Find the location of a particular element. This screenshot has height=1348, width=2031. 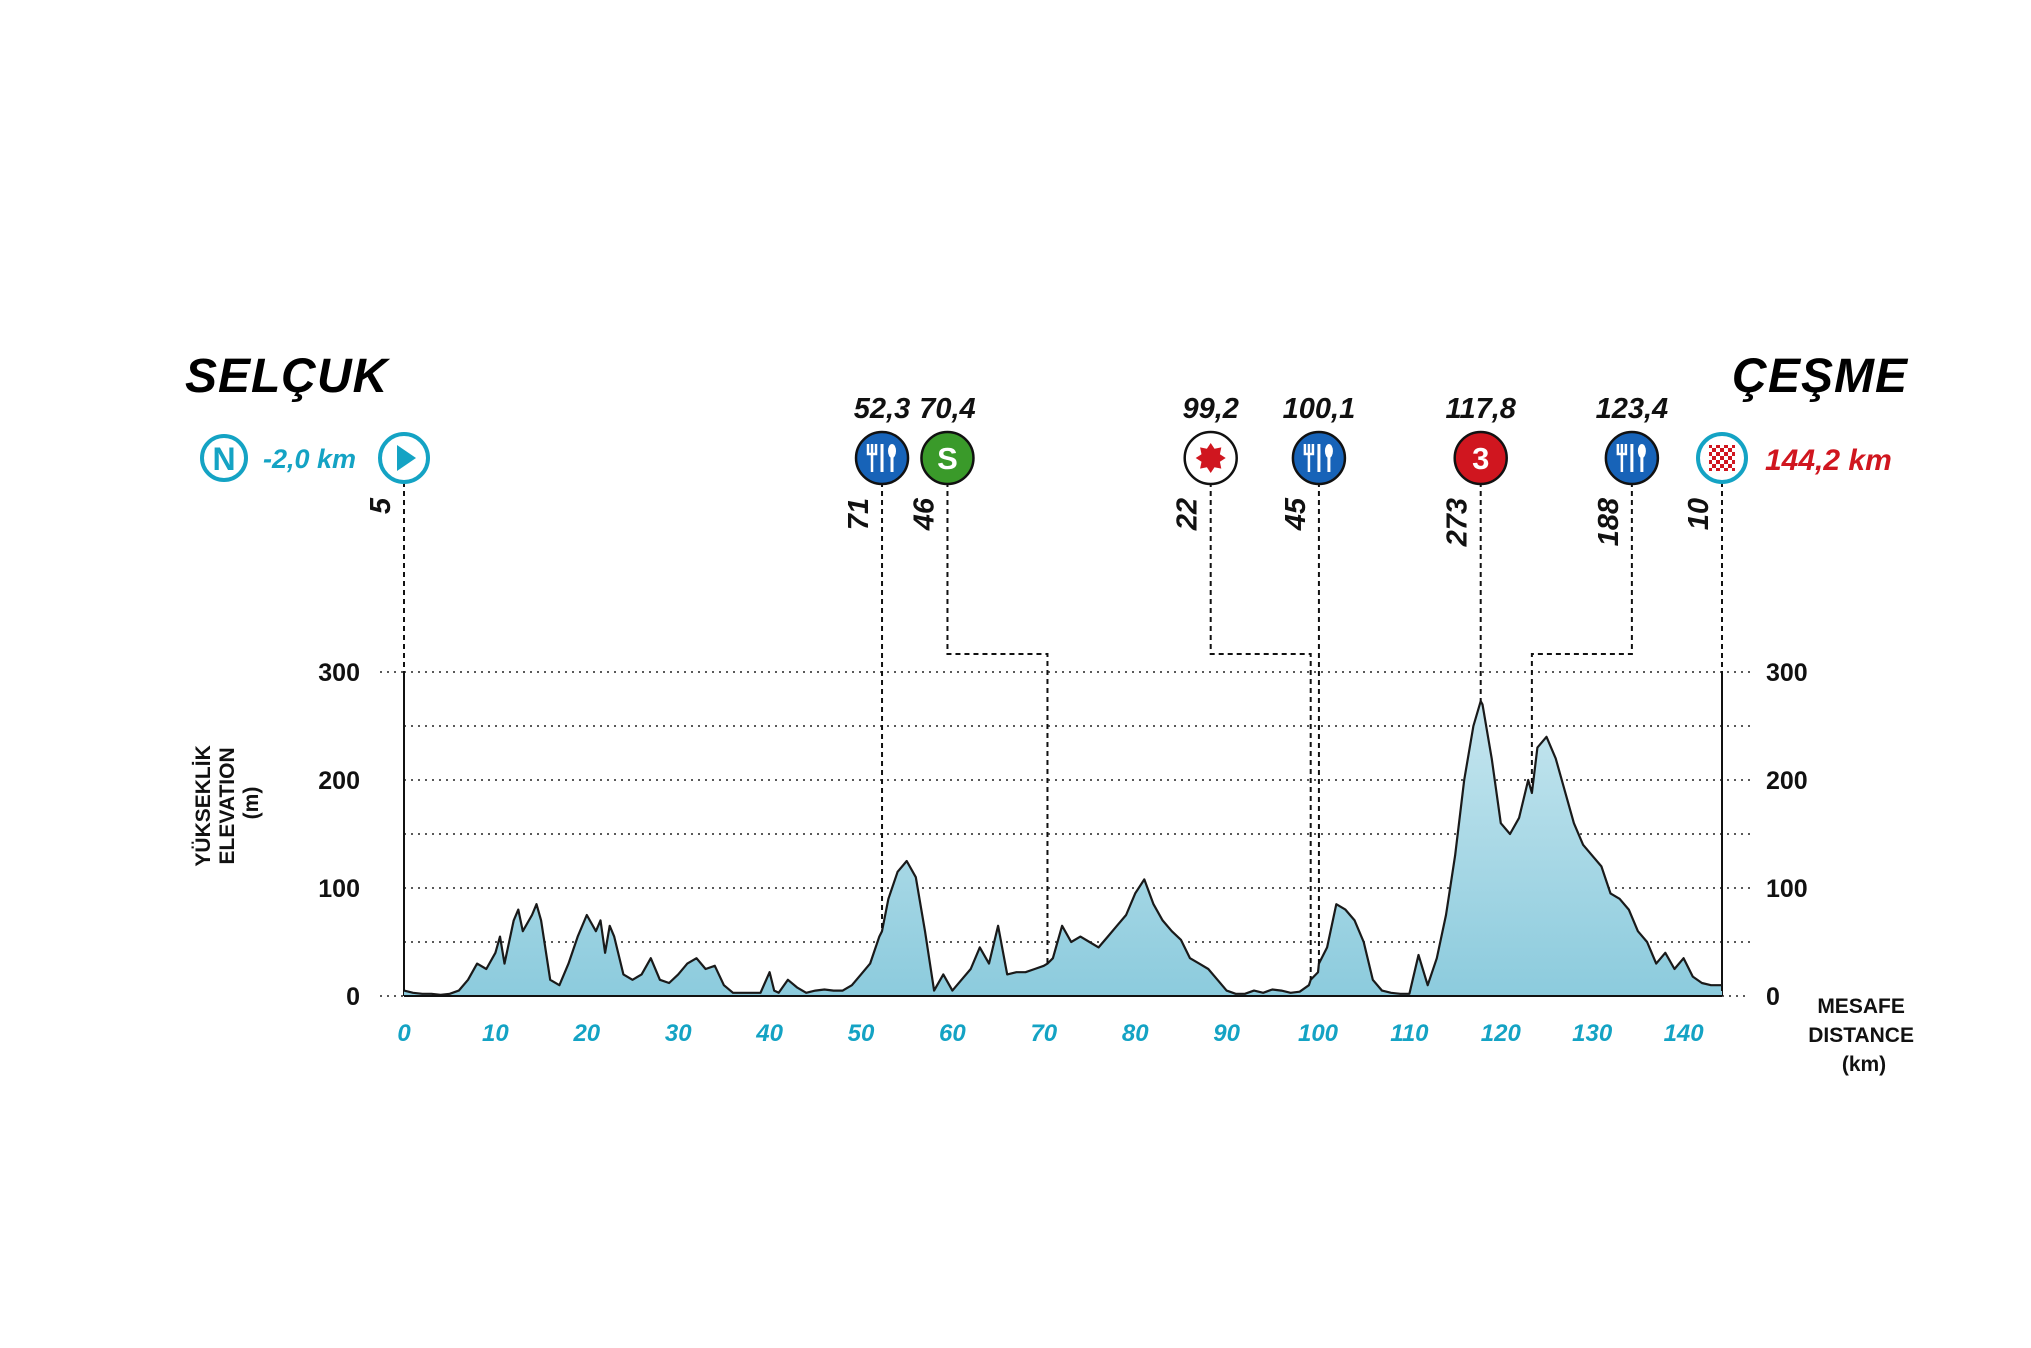

neutral-letter: N is located at coordinates (223, 459).